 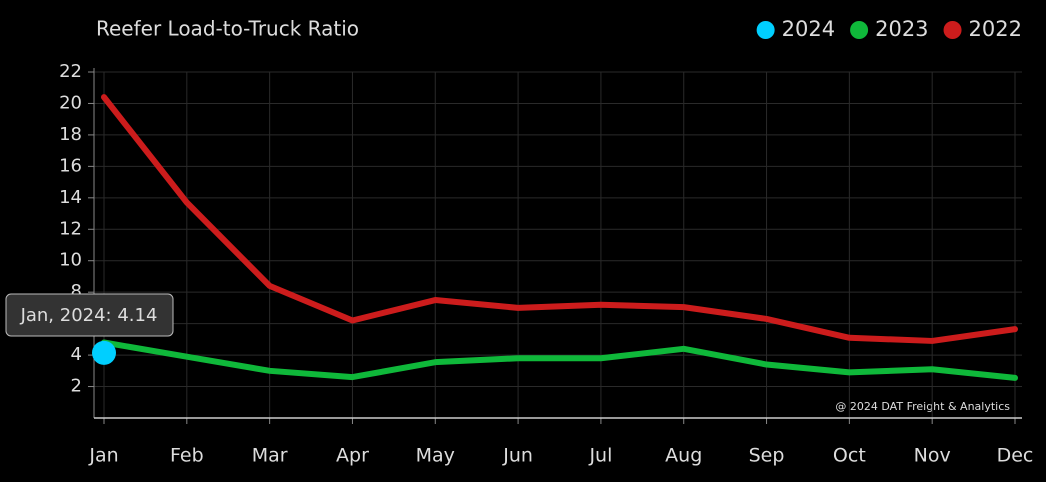 What do you see at coordinates (70, 260) in the screenshot?
I see `y-tick-label: 10` at bounding box center [70, 260].